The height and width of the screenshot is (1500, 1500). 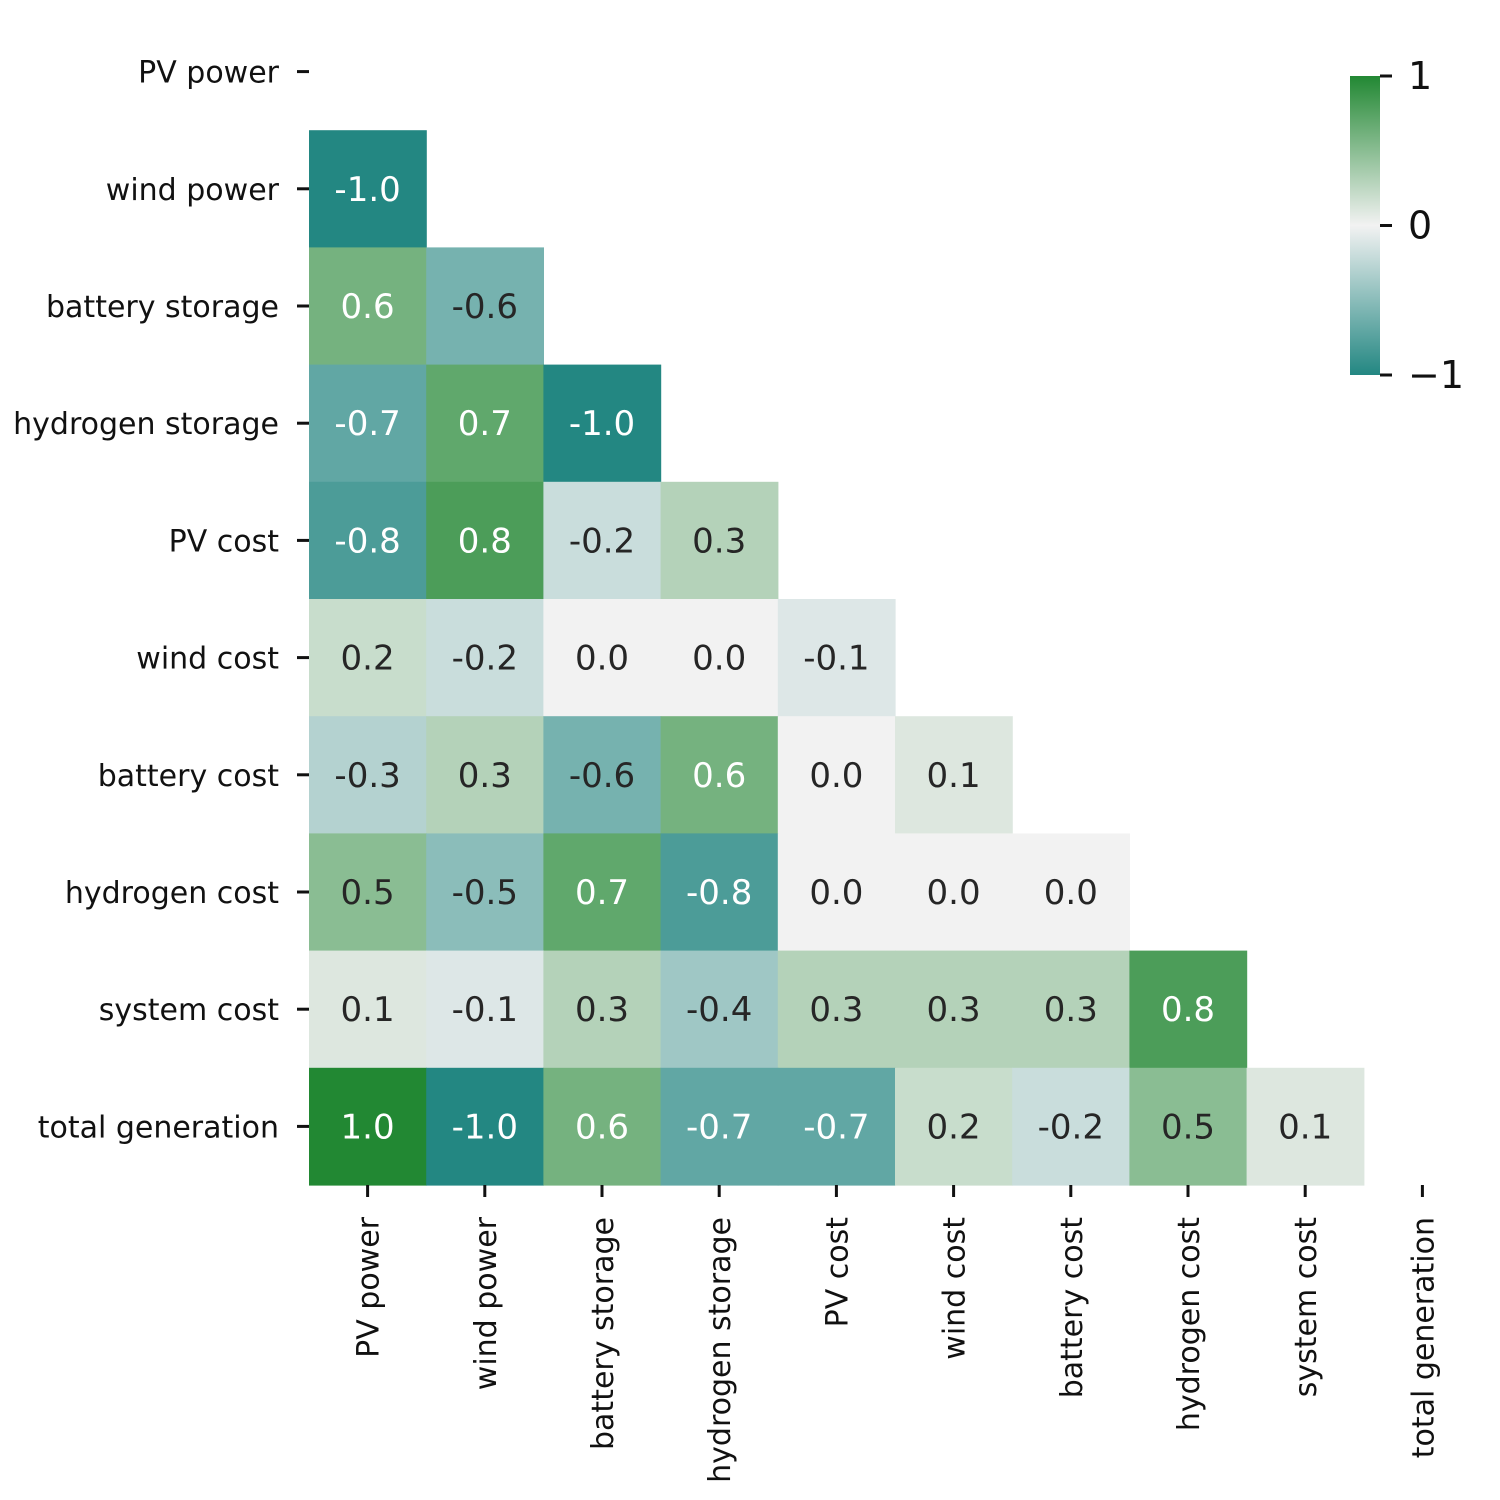 What do you see at coordinates (369, 1287) in the screenshot?
I see `x-tick-label: PV power` at bounding box center [369, 1287].